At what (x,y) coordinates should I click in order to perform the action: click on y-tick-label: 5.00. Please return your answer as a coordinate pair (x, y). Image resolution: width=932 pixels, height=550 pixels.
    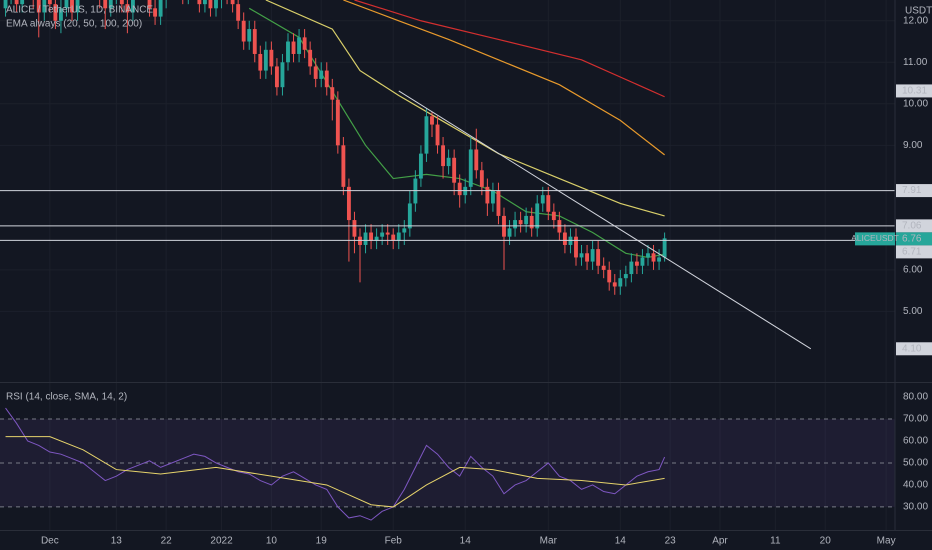
    Looking at the image, I should click on (913, 311).